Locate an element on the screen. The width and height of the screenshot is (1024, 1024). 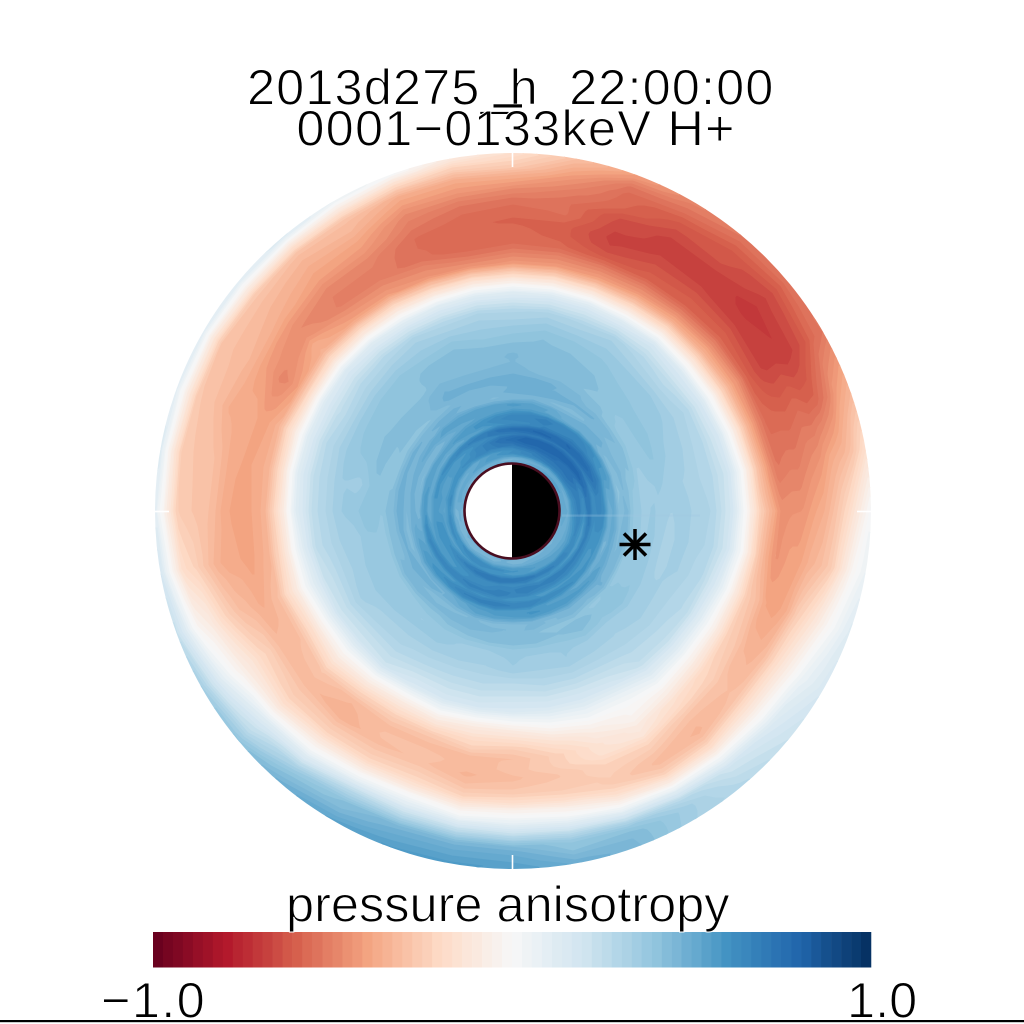
svg-text: 0001−0133keV H+ is located at coordinates (515, 128).